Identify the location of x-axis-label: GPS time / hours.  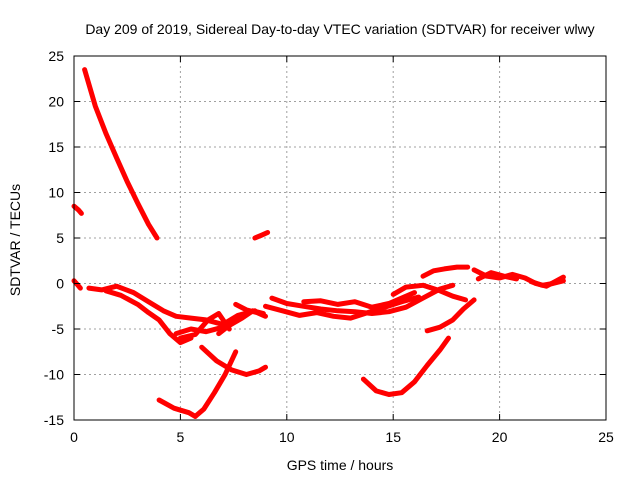
(340, 465).